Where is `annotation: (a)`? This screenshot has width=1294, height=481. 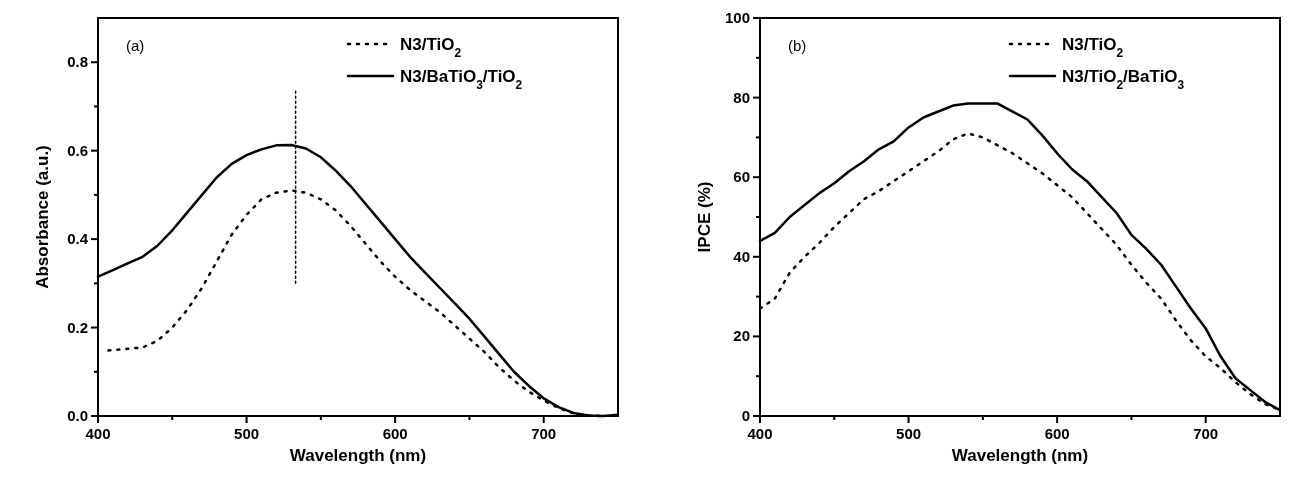
annotation: (a) is located at coordinates (135, 45).